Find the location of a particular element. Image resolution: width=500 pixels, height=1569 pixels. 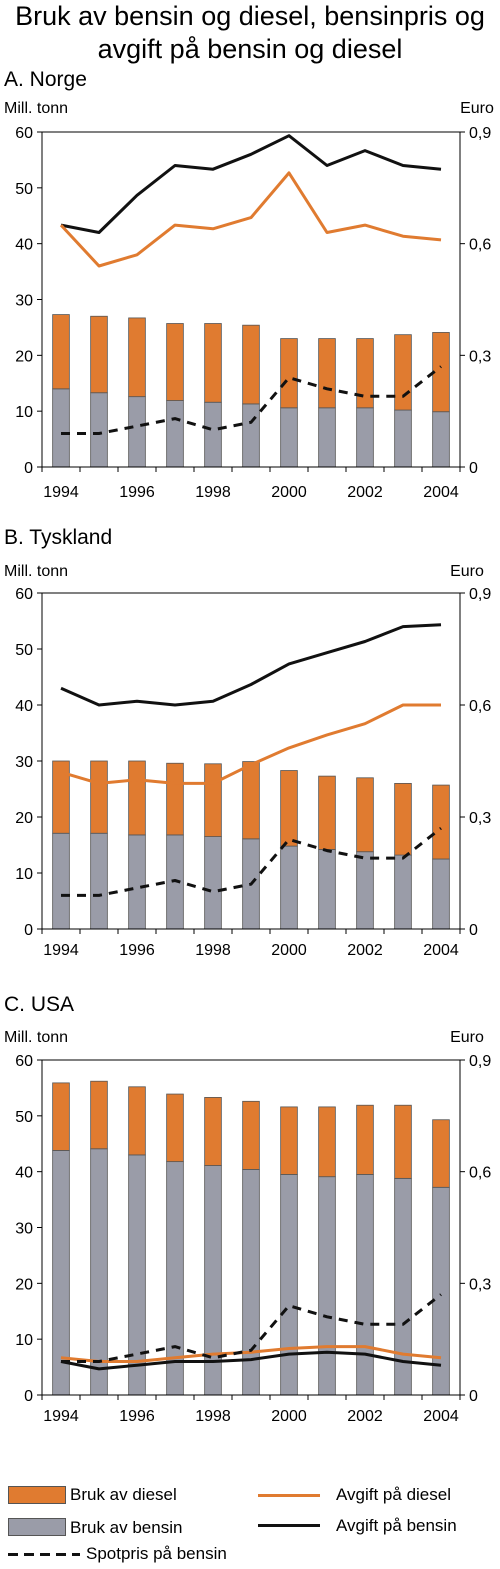

panel-title: B. Tyskland is located at coordinates (58, 537).